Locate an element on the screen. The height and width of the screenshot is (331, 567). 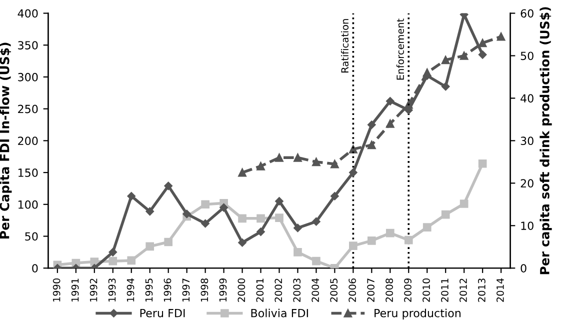
y2-tick-label: 40 is located at coordinates (527, 98).